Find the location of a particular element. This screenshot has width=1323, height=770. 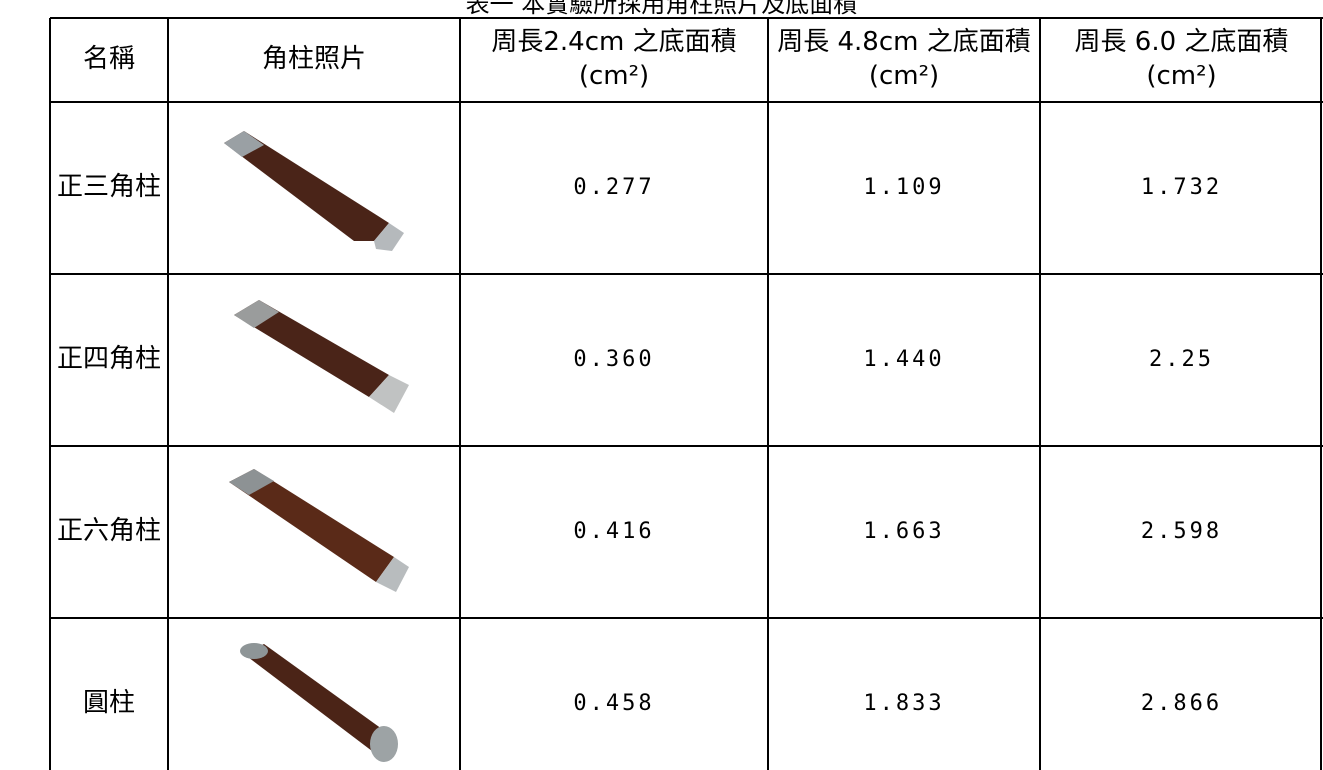

value-cell: 2.866 is located at coordinates (1181, 703).